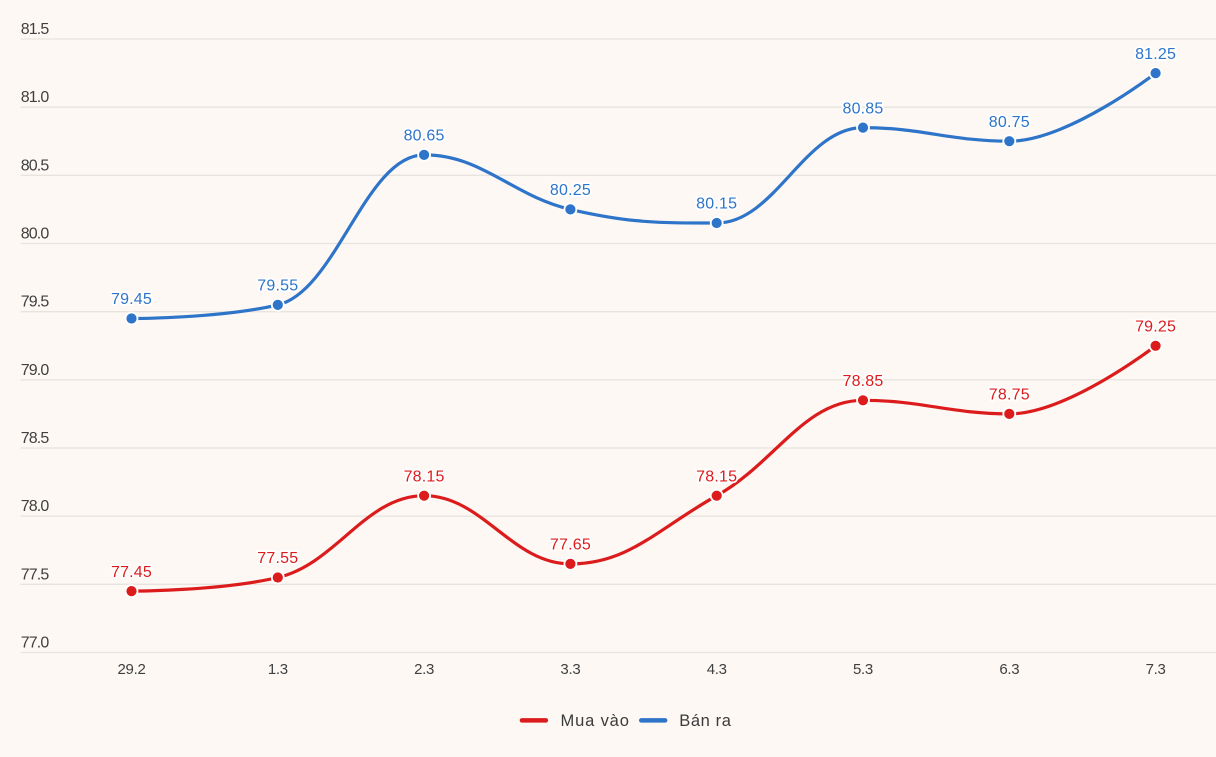  Describe the element at coordinates (1155, 54) in the screenshot. I see `svg-text: 81.25` at that location.